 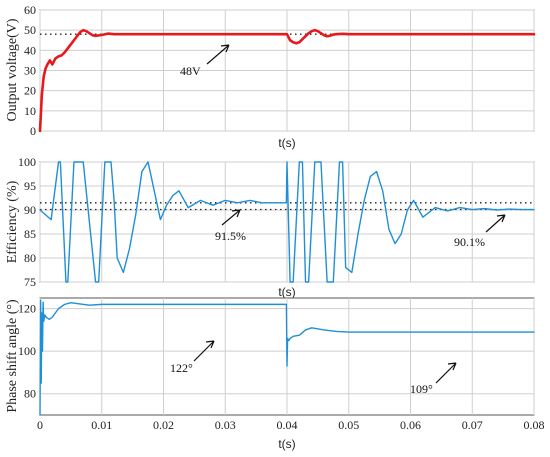 What do you see at coordinates (287, 425) in the screenshot?
I see `x-tick-label: 0.04` at bounding box center [287, 425].